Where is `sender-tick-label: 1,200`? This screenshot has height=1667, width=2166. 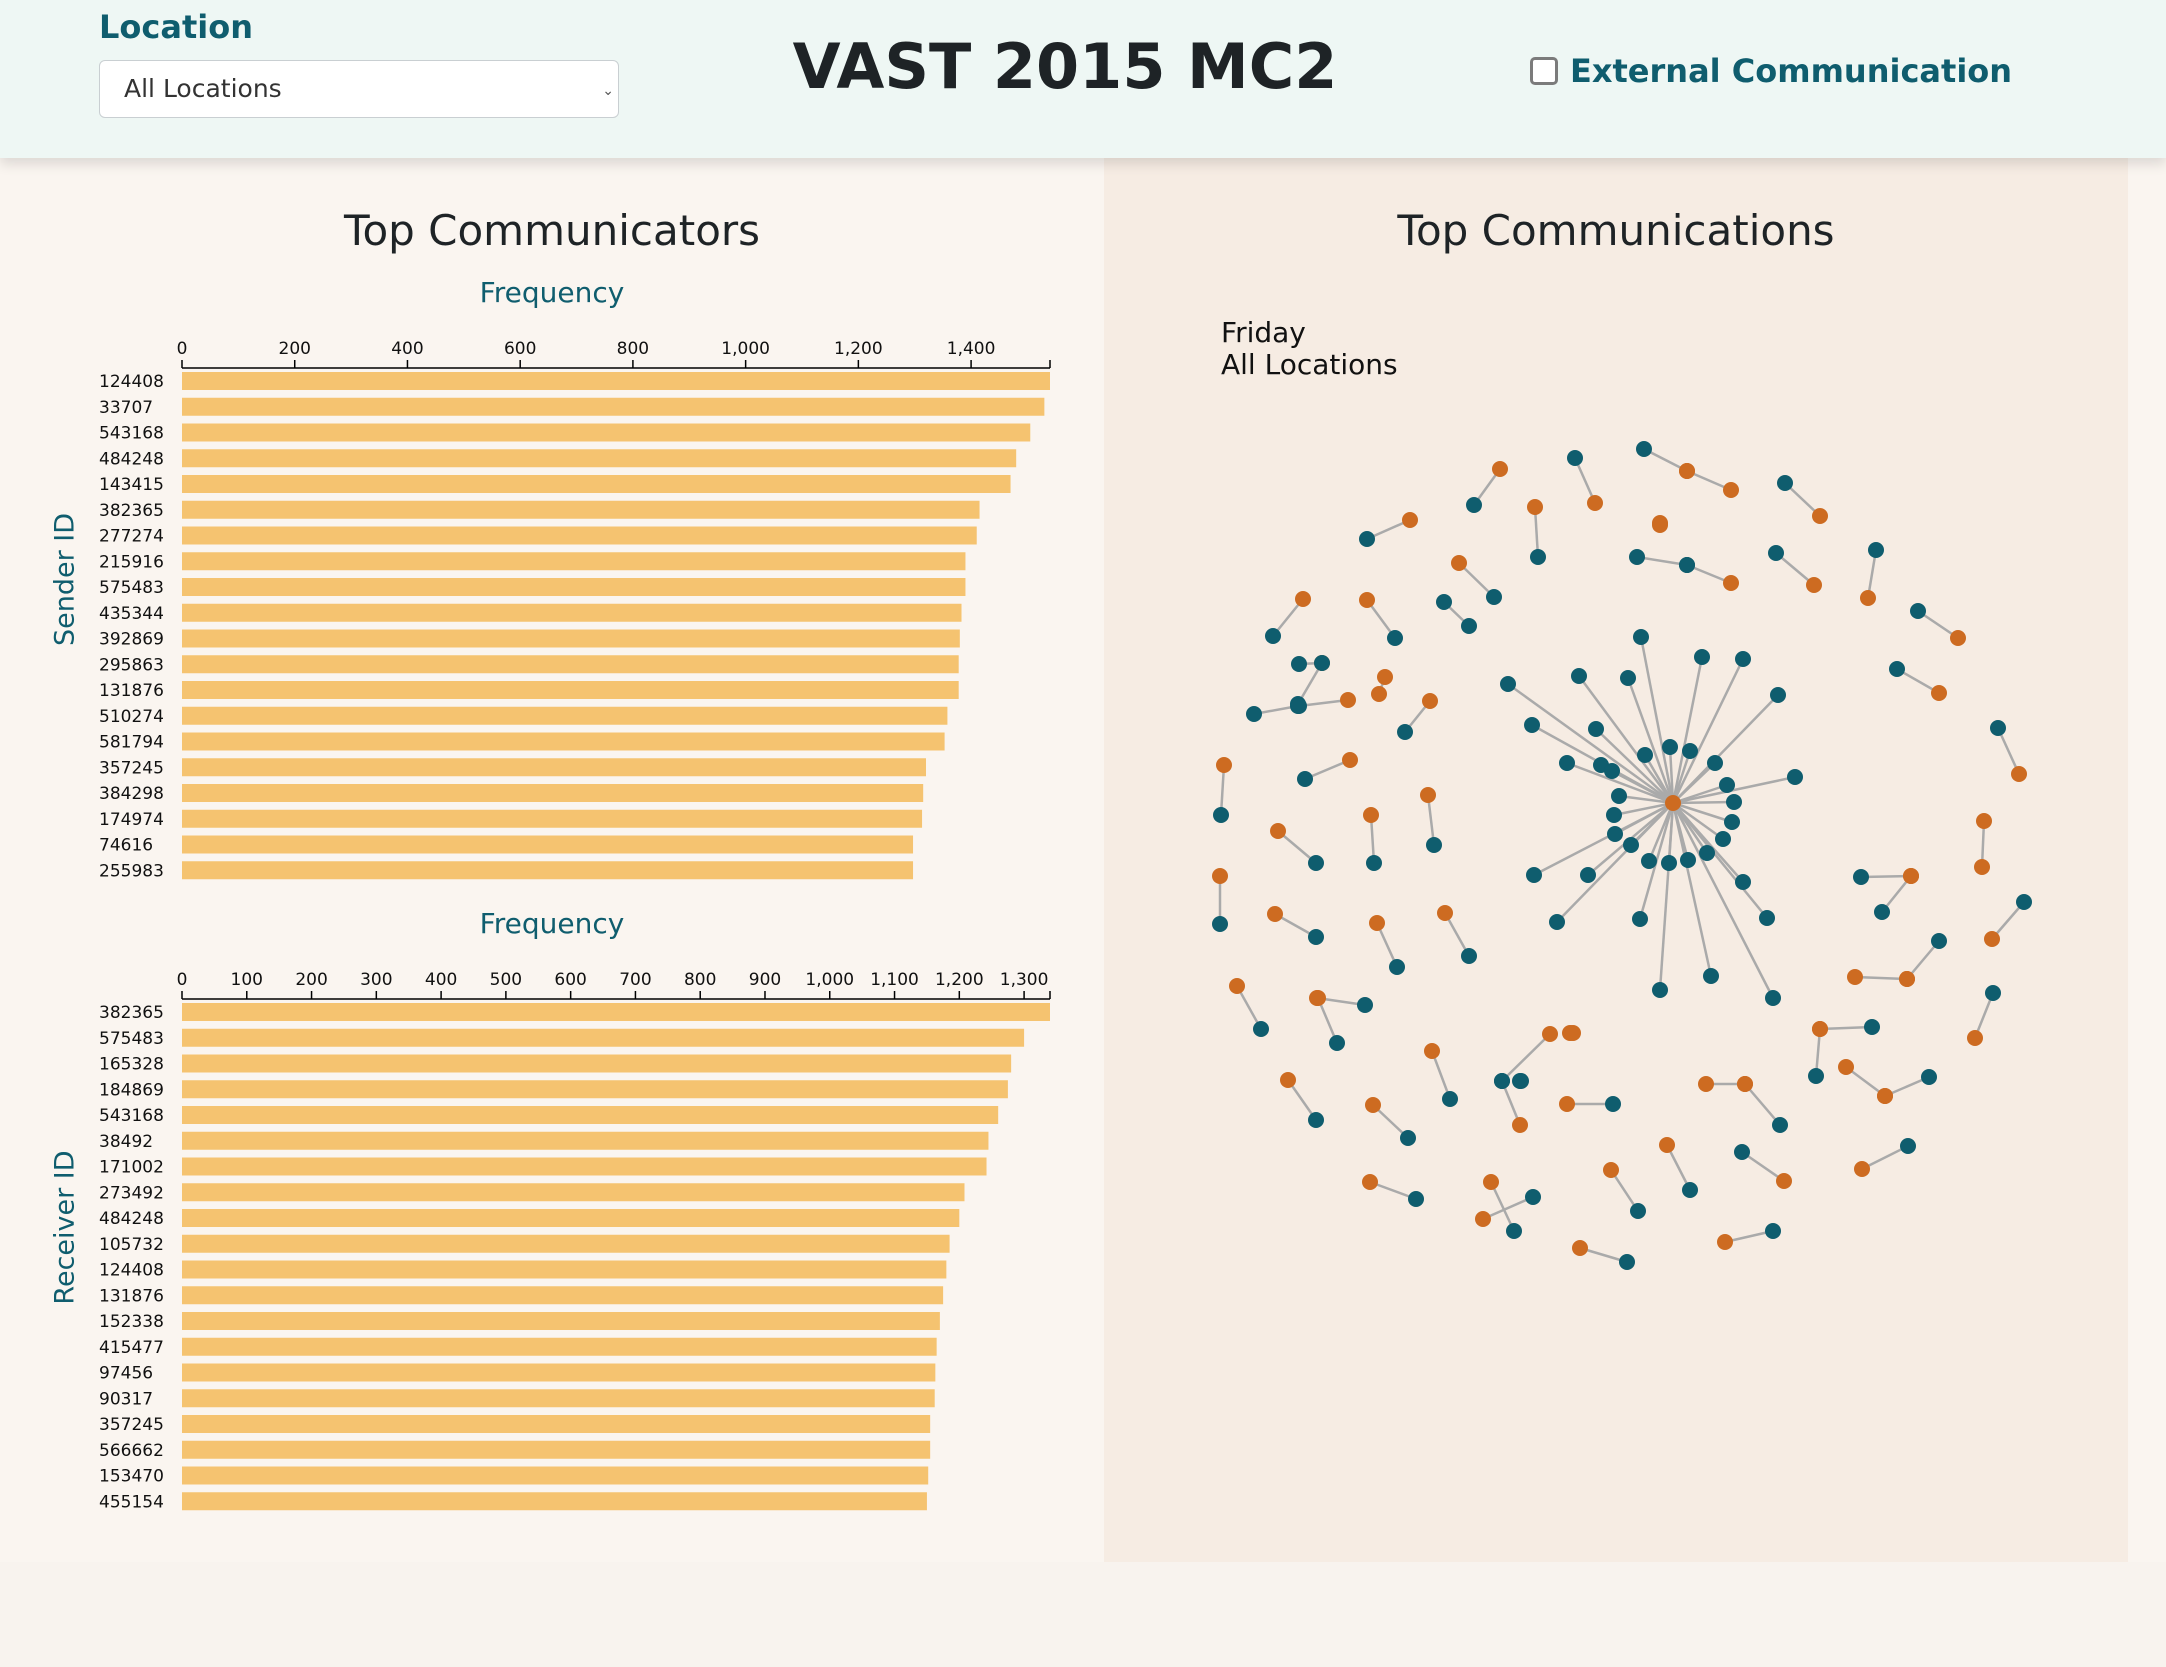 sender-tick-label: 1,200 is located at coordinates (858, 349).